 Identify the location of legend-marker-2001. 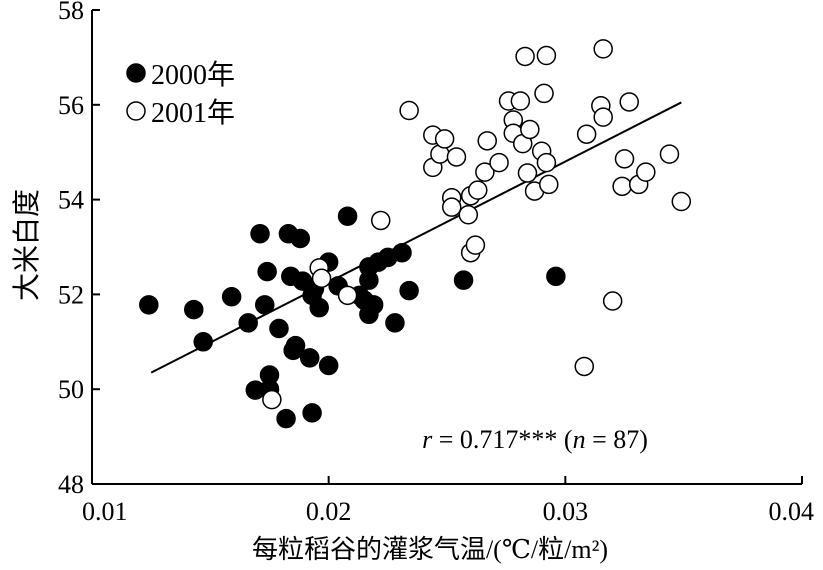
(136, 111).